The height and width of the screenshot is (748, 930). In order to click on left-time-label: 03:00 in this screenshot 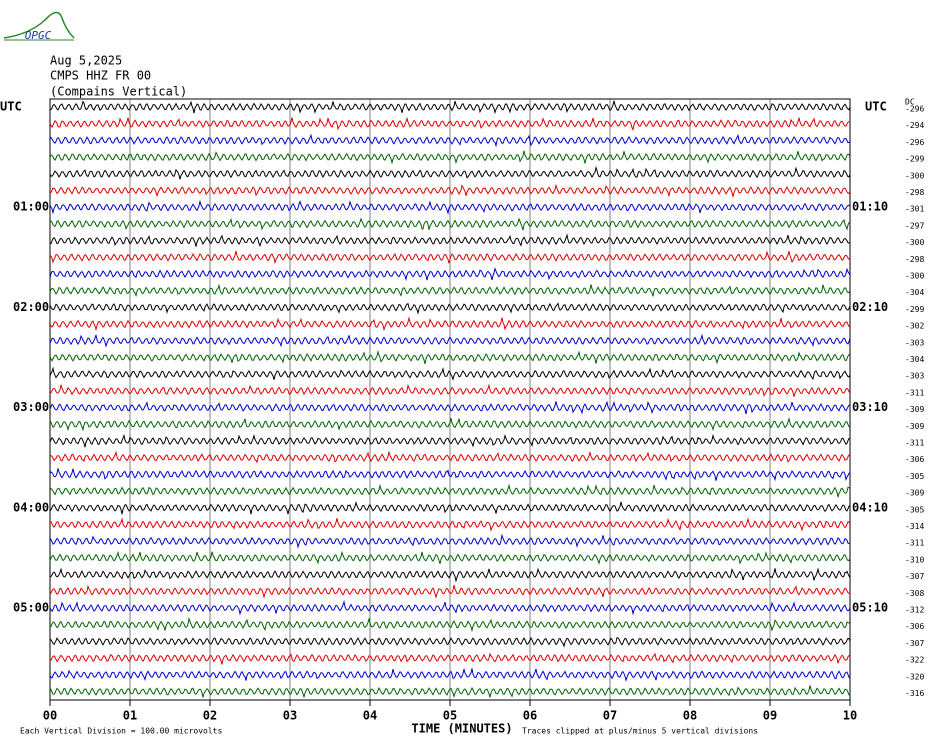, I will do `click(31, 407)`.